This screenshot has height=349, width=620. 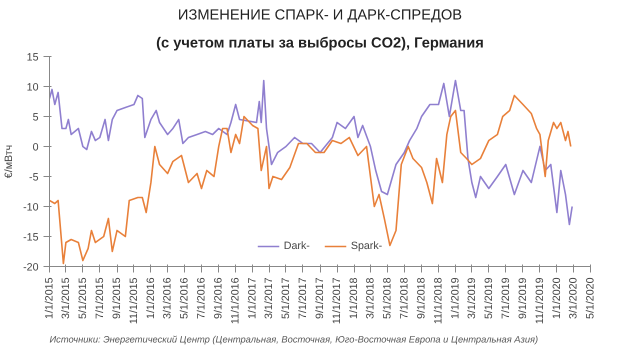 I want to click on x-tick-label: 11/1/2015, so click(x=134, y=300).